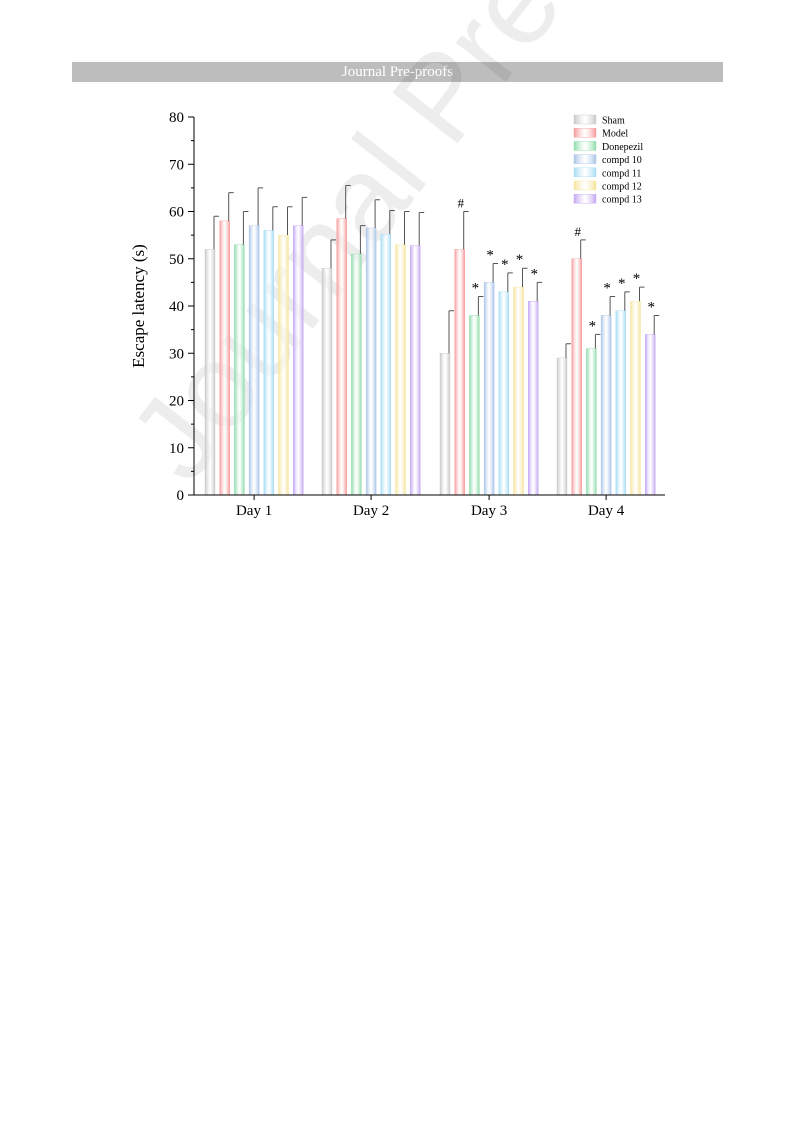  Describe the element at coordinates (176, 213) in the screenshot. I see `y-tick-label: 60` at that location.